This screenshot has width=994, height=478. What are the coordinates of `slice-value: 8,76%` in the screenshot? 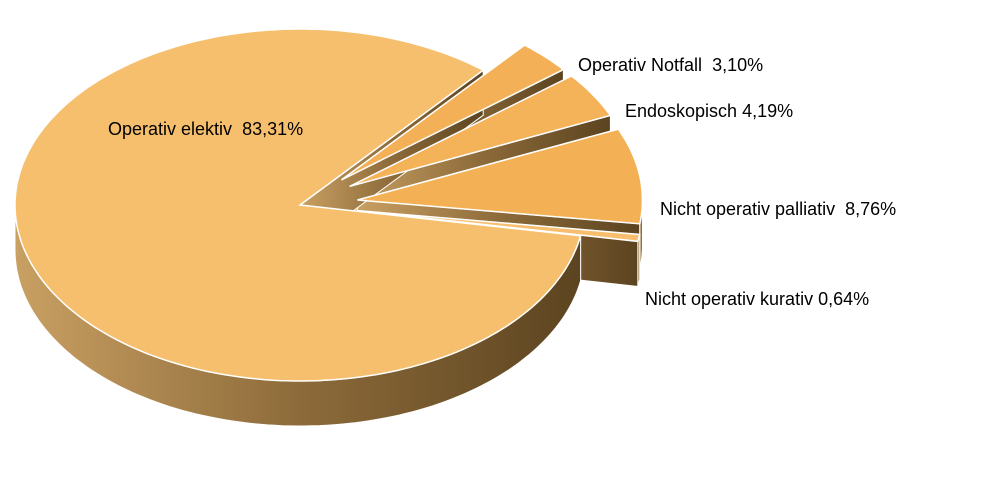 It's located at (870, 209).